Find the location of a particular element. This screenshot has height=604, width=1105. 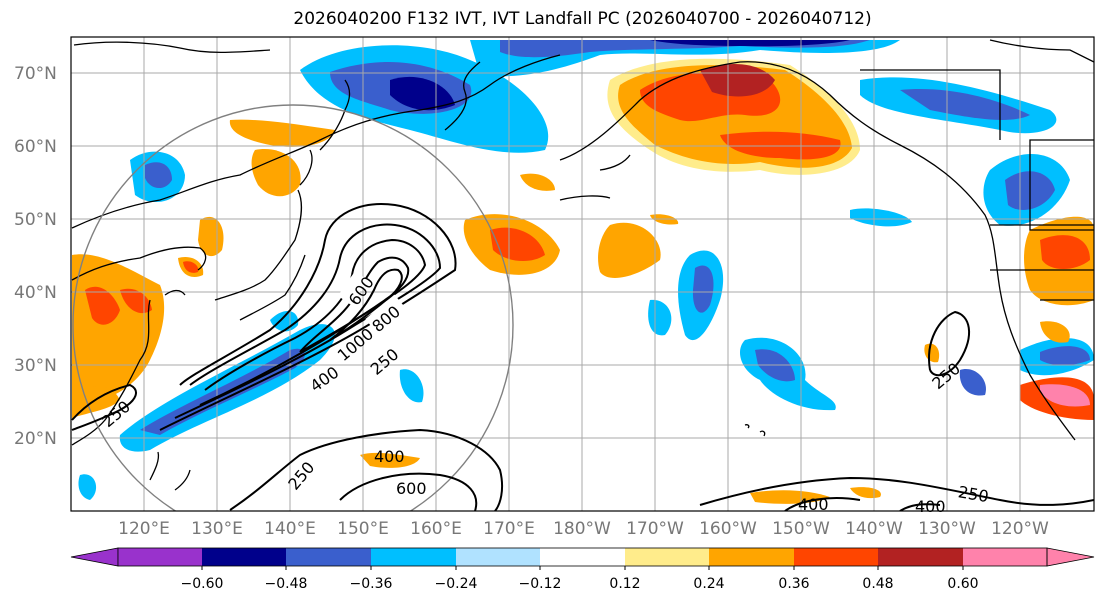

colorbar-tick: −0.36 is located at coordinates (371, 584).